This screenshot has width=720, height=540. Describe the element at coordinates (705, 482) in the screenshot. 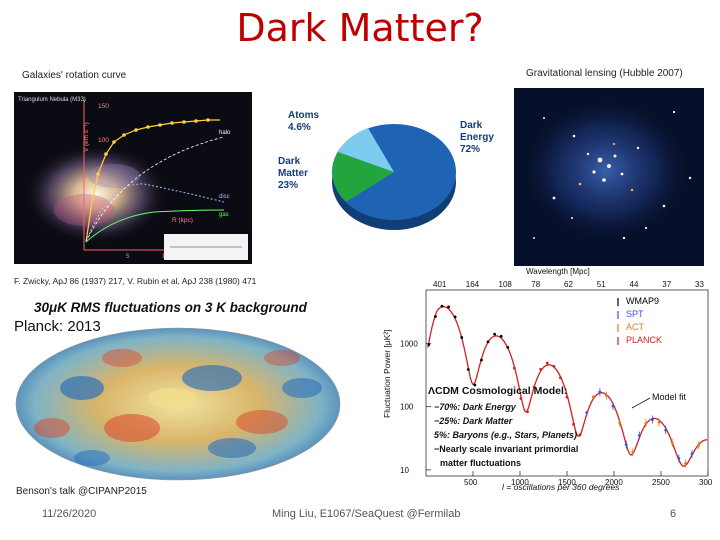

I see `x-tick-label: 3000` at that location.